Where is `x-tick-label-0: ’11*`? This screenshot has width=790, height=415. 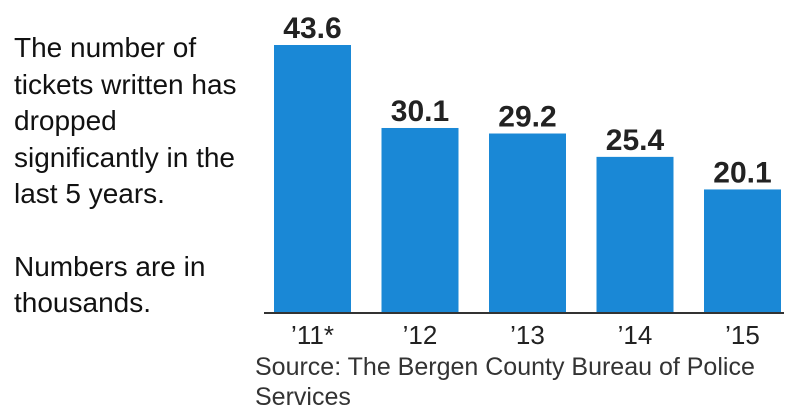
x-tick-label-0: ’11* is located at coordinates (312, 335).